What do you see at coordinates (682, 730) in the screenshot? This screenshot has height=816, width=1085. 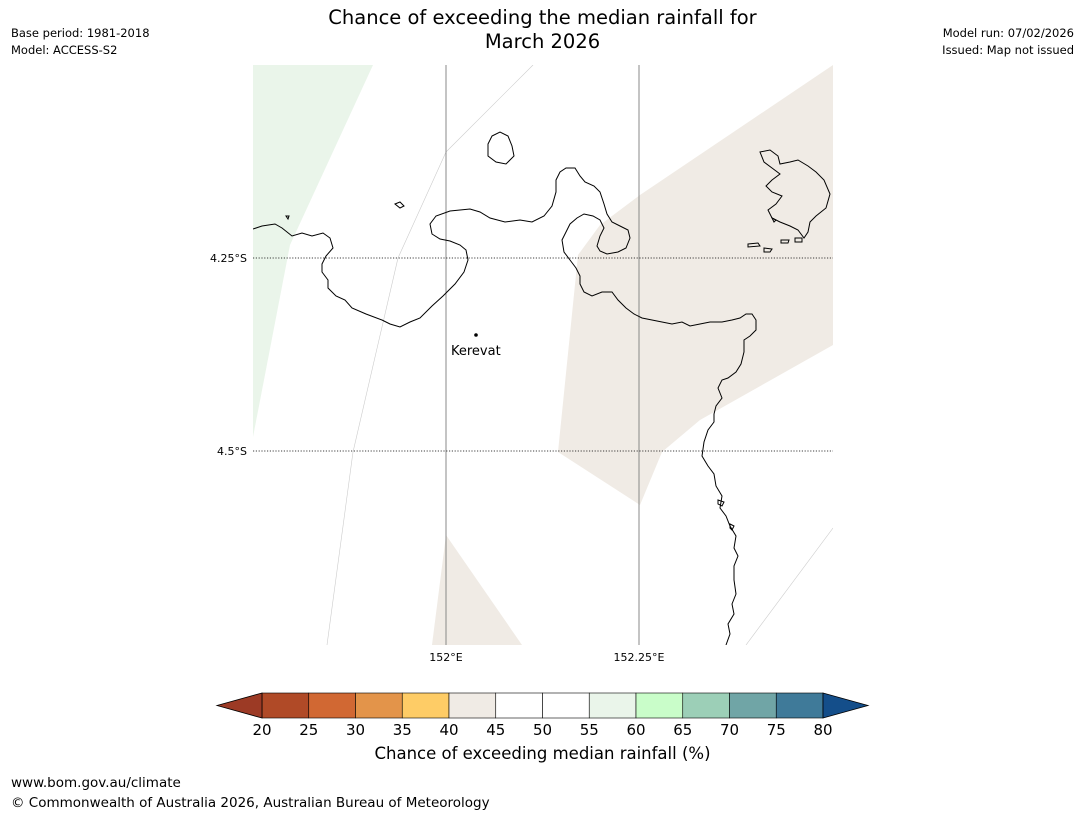 I see `colorbar-tick-label: 65` at bounding box center [682, 730].